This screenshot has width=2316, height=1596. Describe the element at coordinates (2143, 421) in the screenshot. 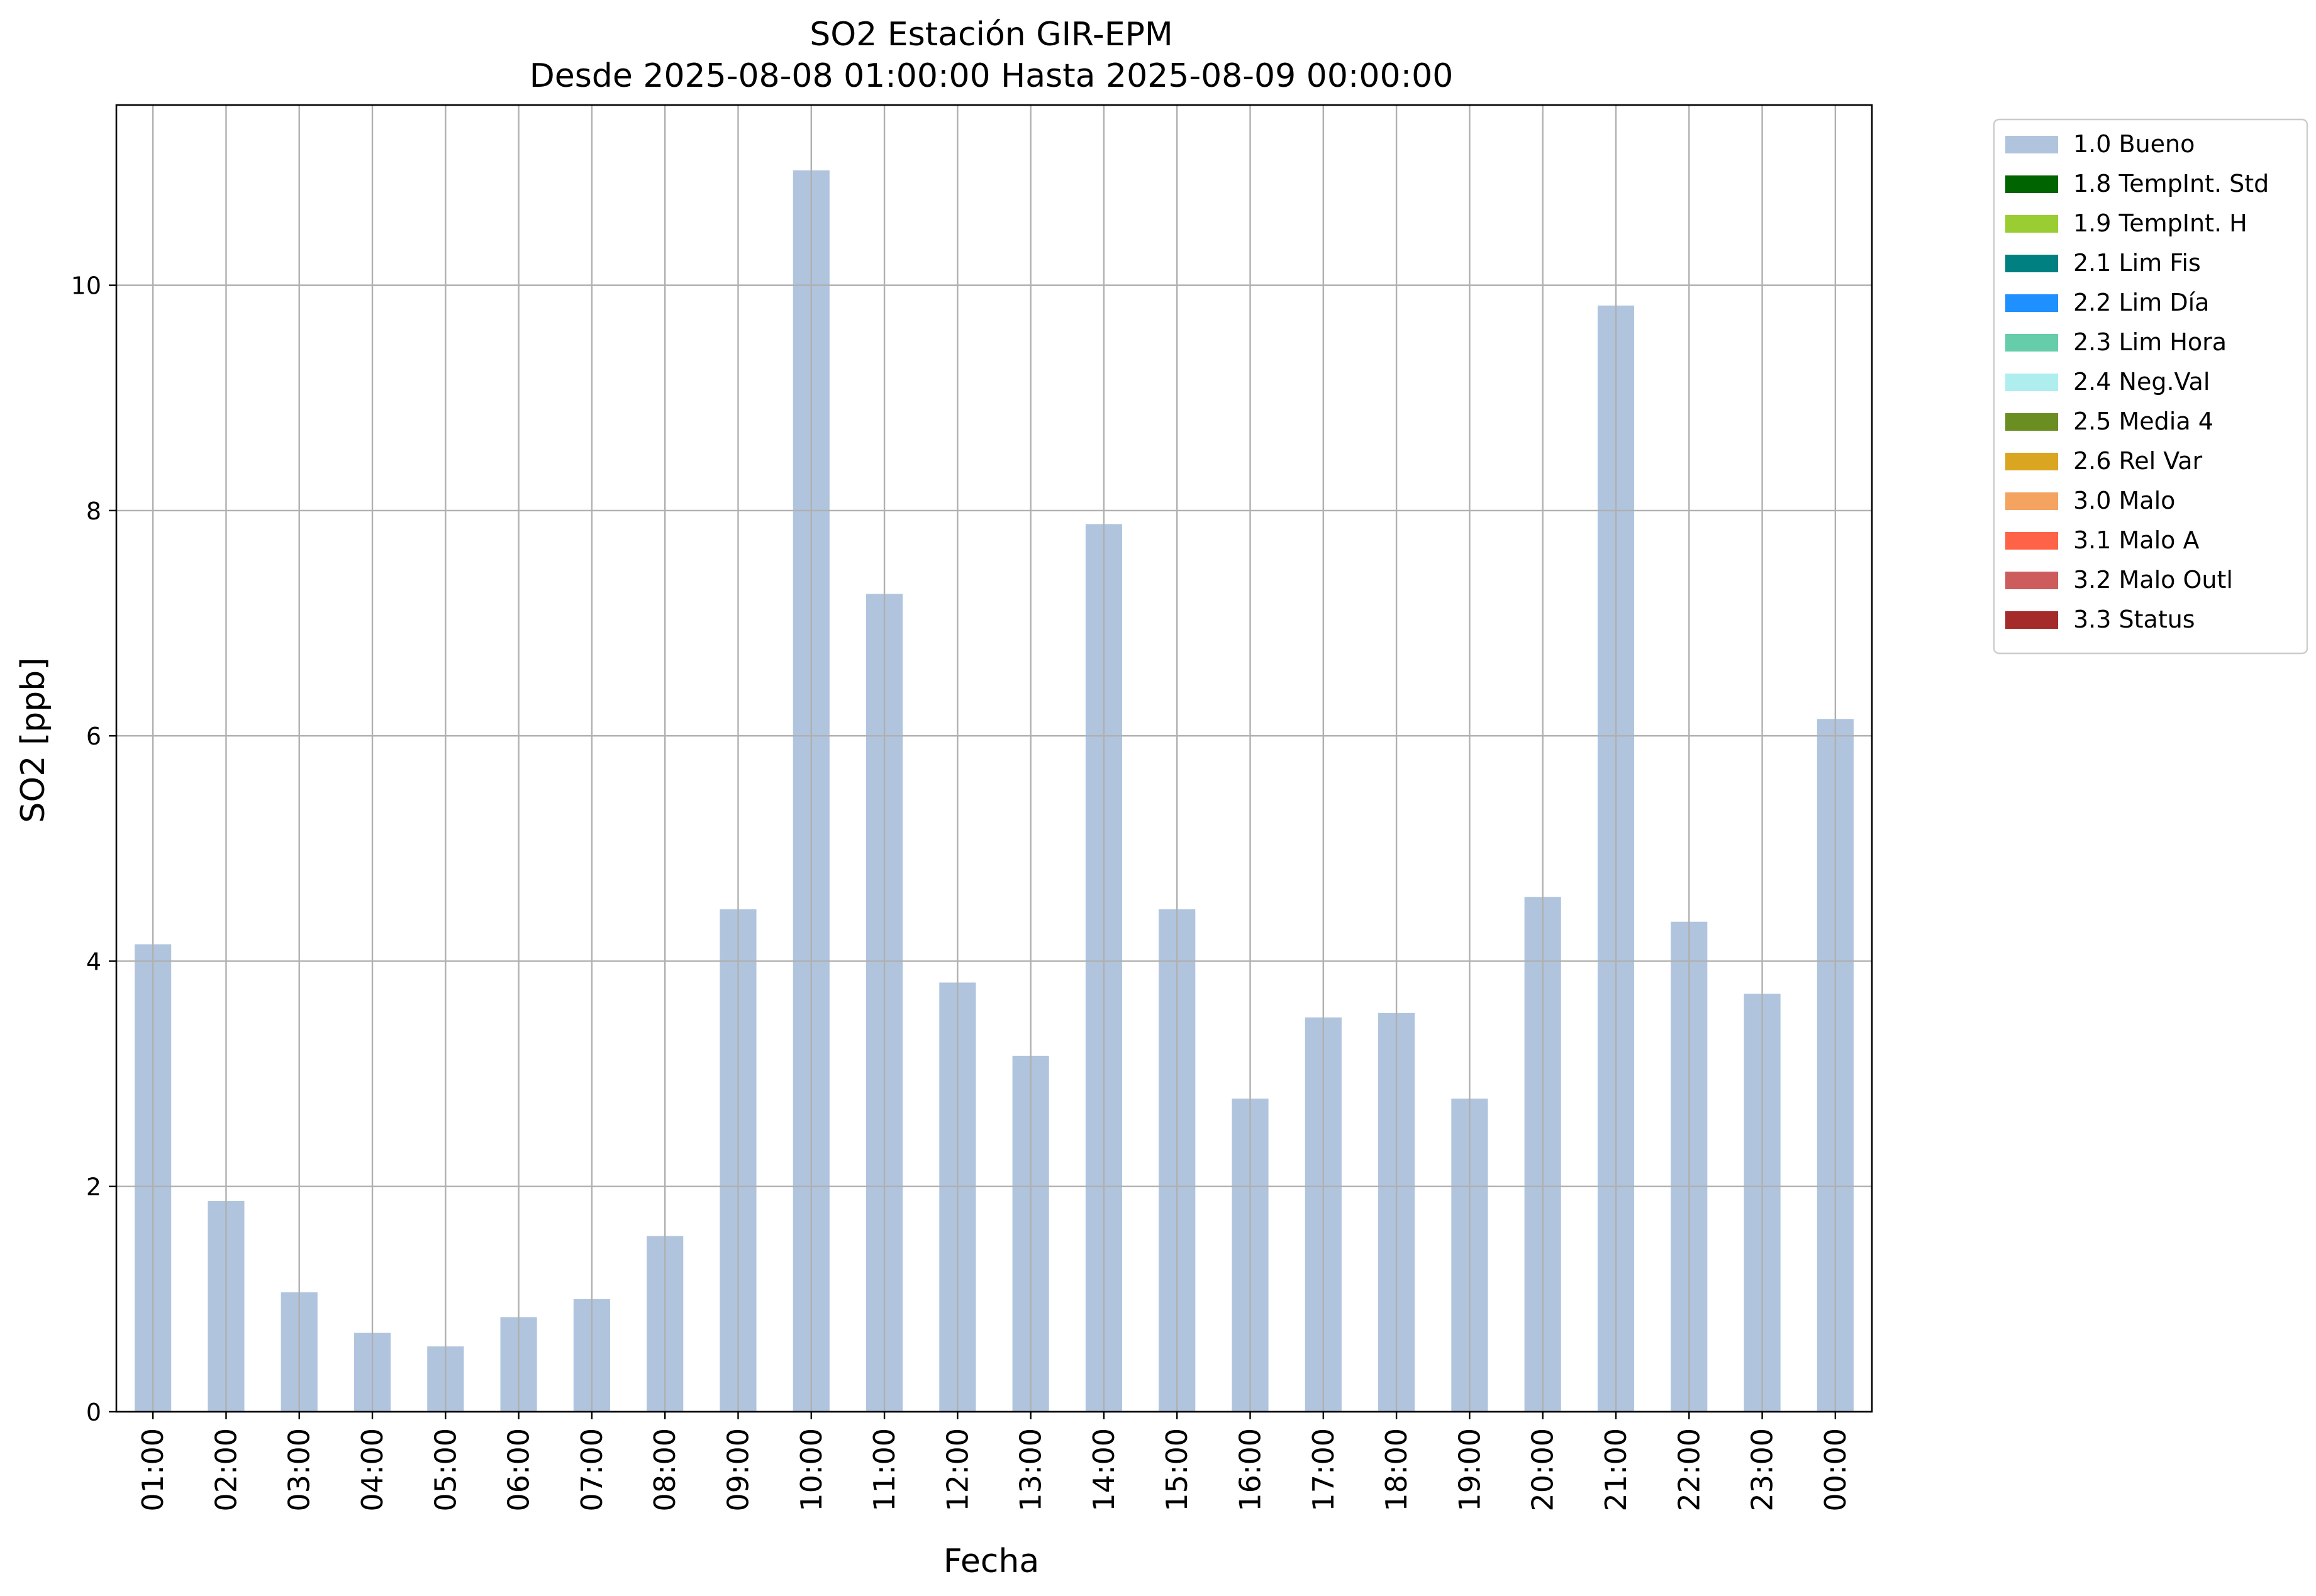

I see `legend-label: 2.5 Media 4` at that location.